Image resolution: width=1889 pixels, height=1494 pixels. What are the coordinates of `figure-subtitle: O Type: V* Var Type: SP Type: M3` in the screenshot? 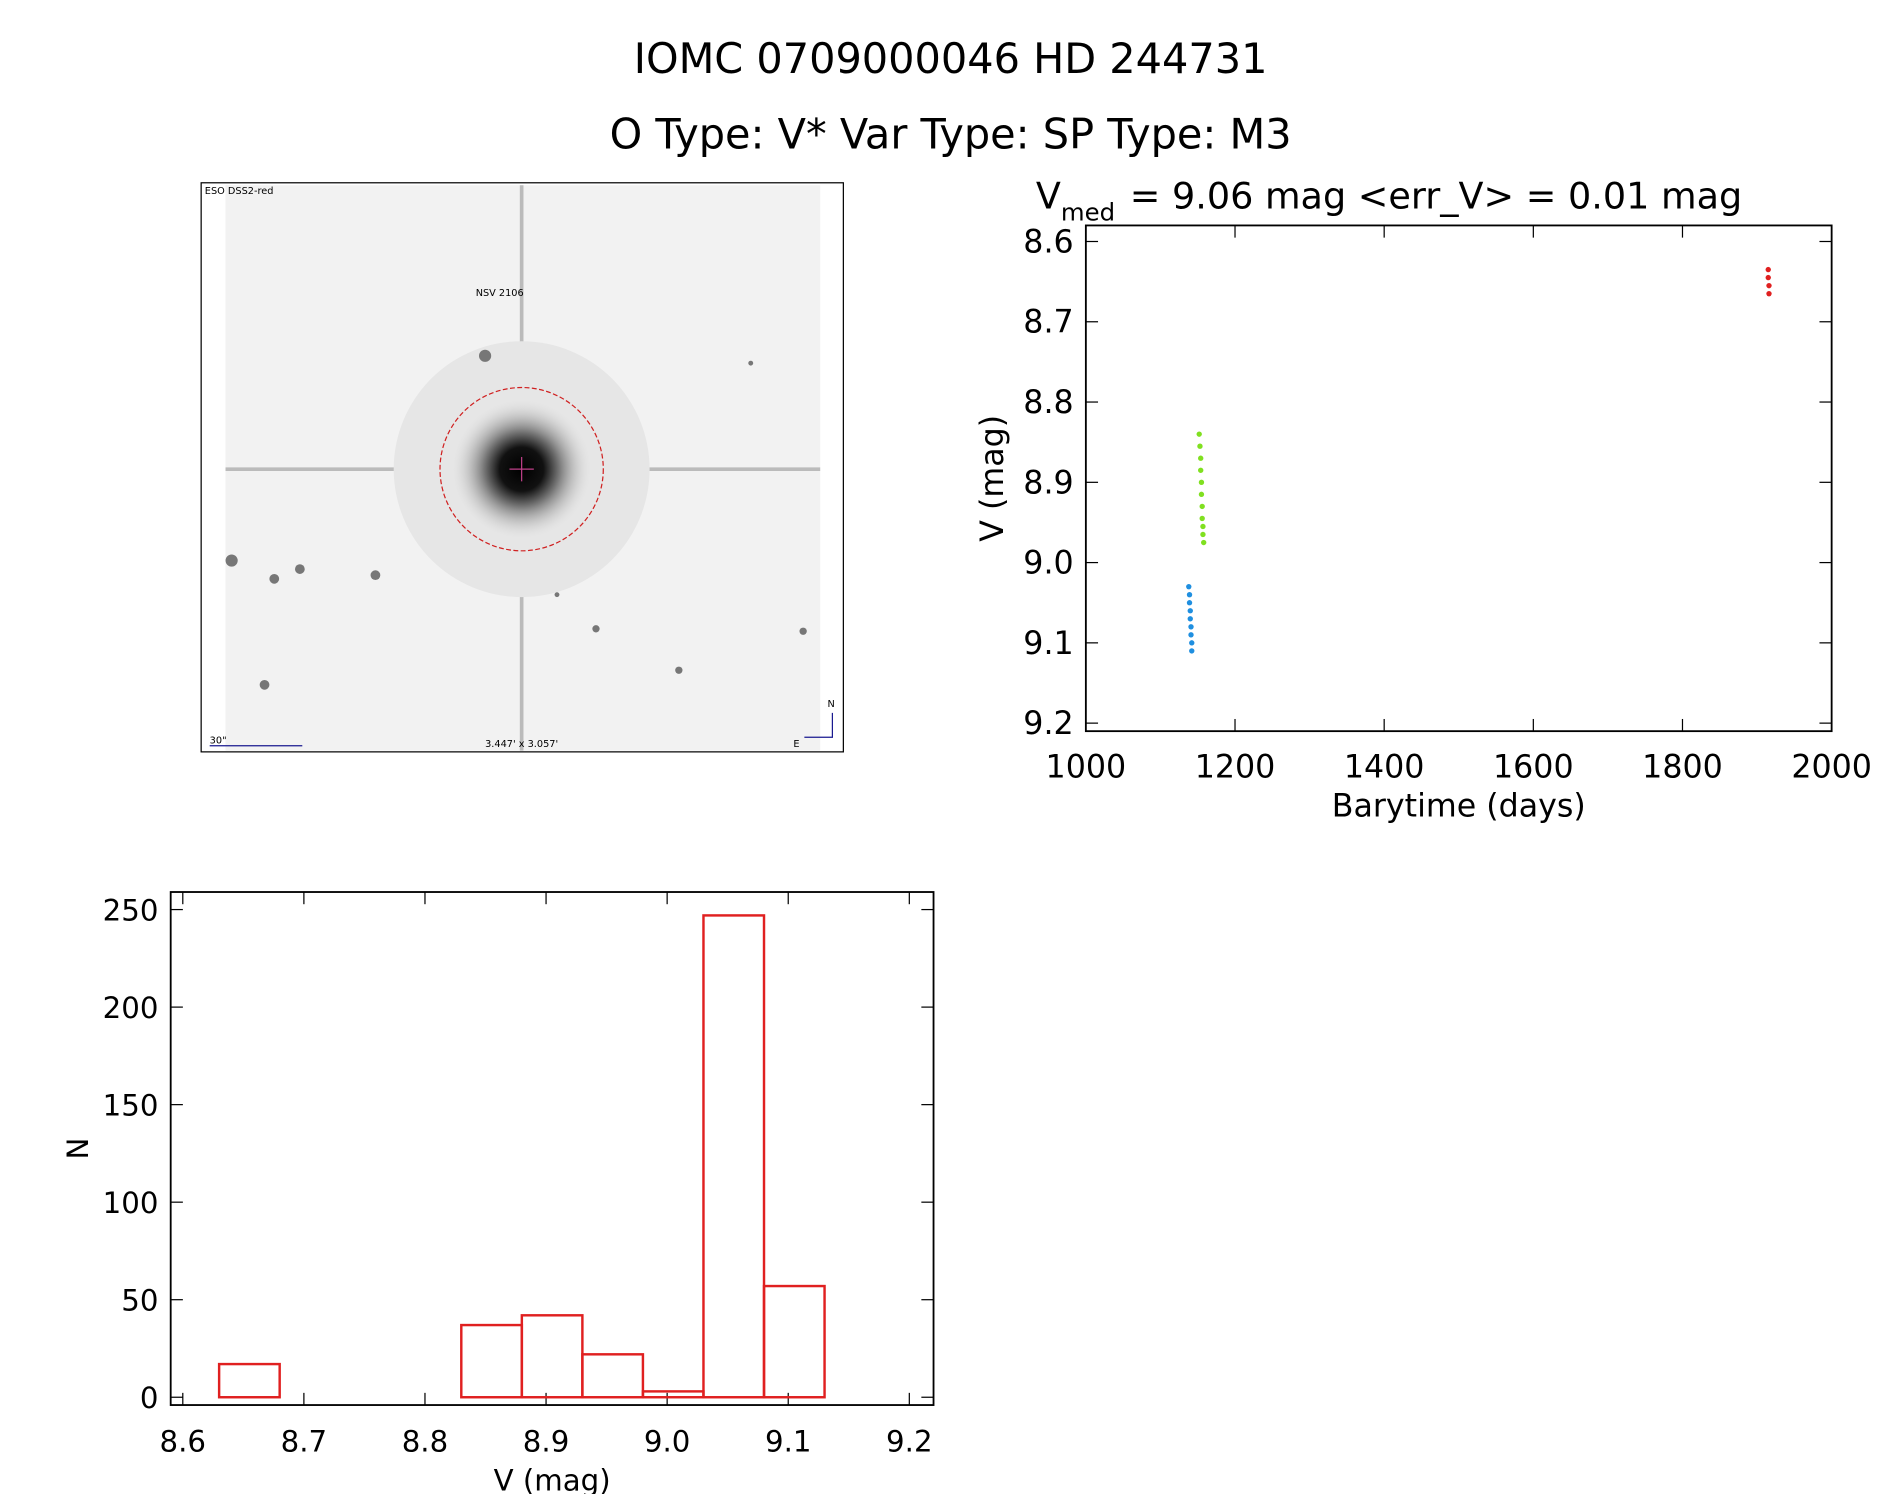 It's located at (951, 135).